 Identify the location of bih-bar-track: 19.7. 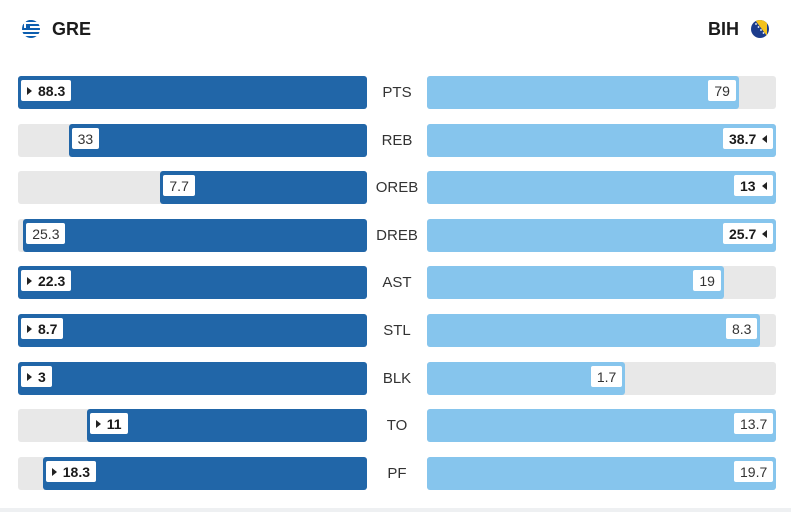
(601, 473).